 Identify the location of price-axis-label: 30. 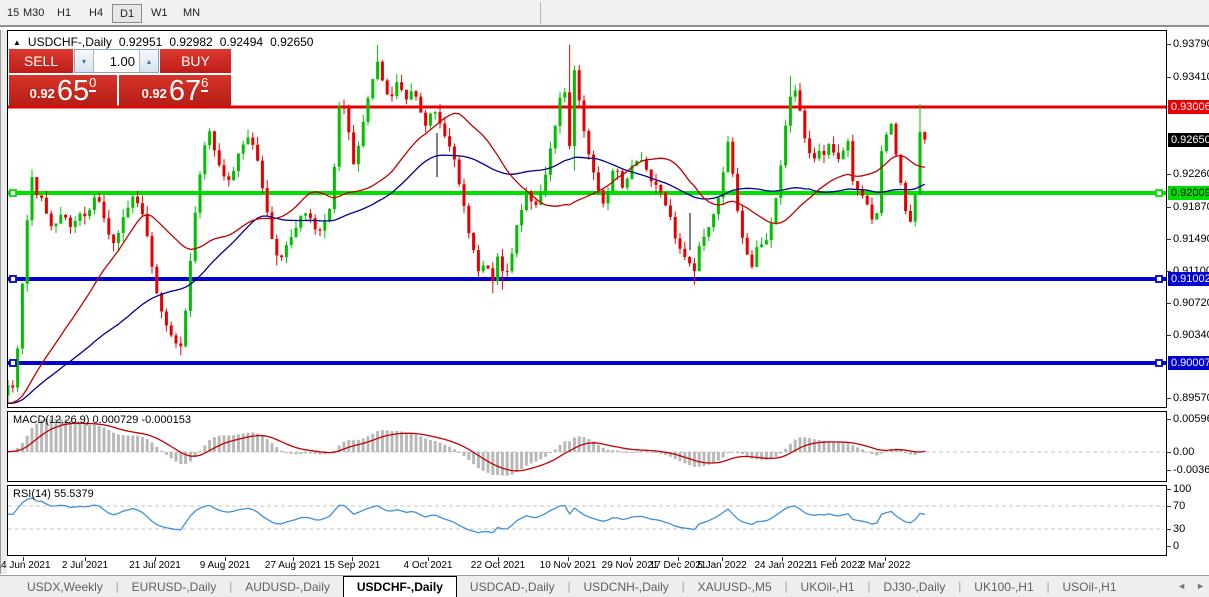
(1179, 529).